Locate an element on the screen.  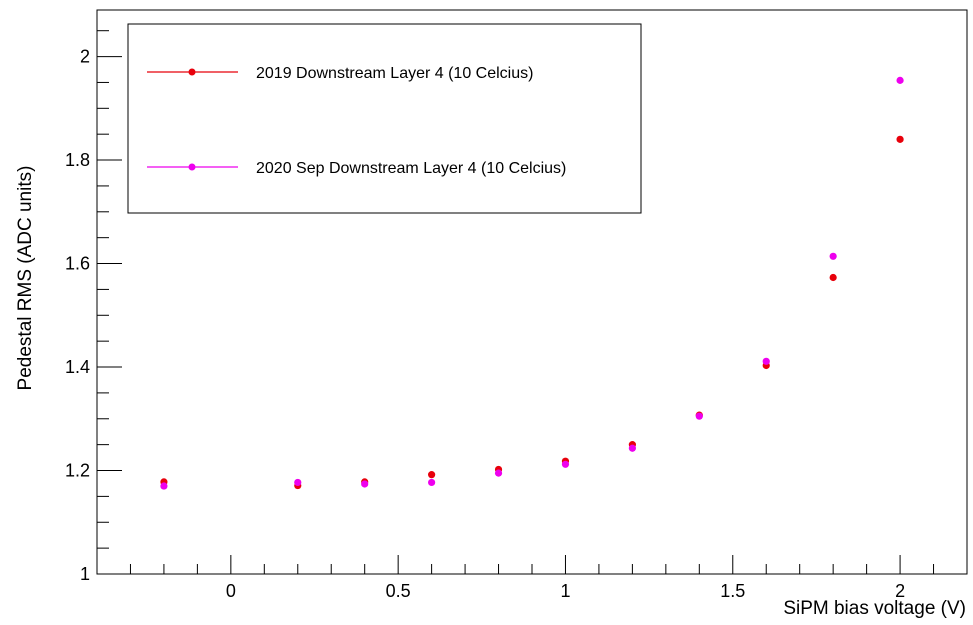
y-tick-label: 1.4 is located at coordinates (77, 367).